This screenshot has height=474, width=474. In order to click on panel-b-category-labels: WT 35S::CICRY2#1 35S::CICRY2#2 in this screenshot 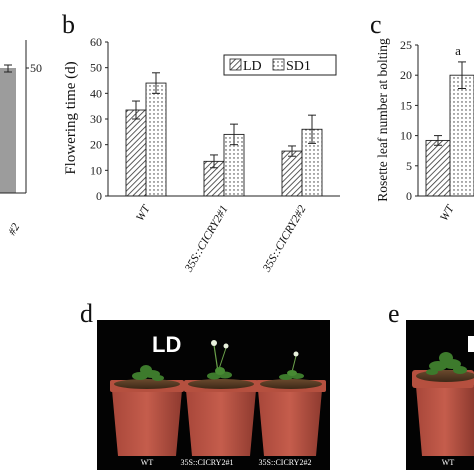, I will do `click(221, 238)`.